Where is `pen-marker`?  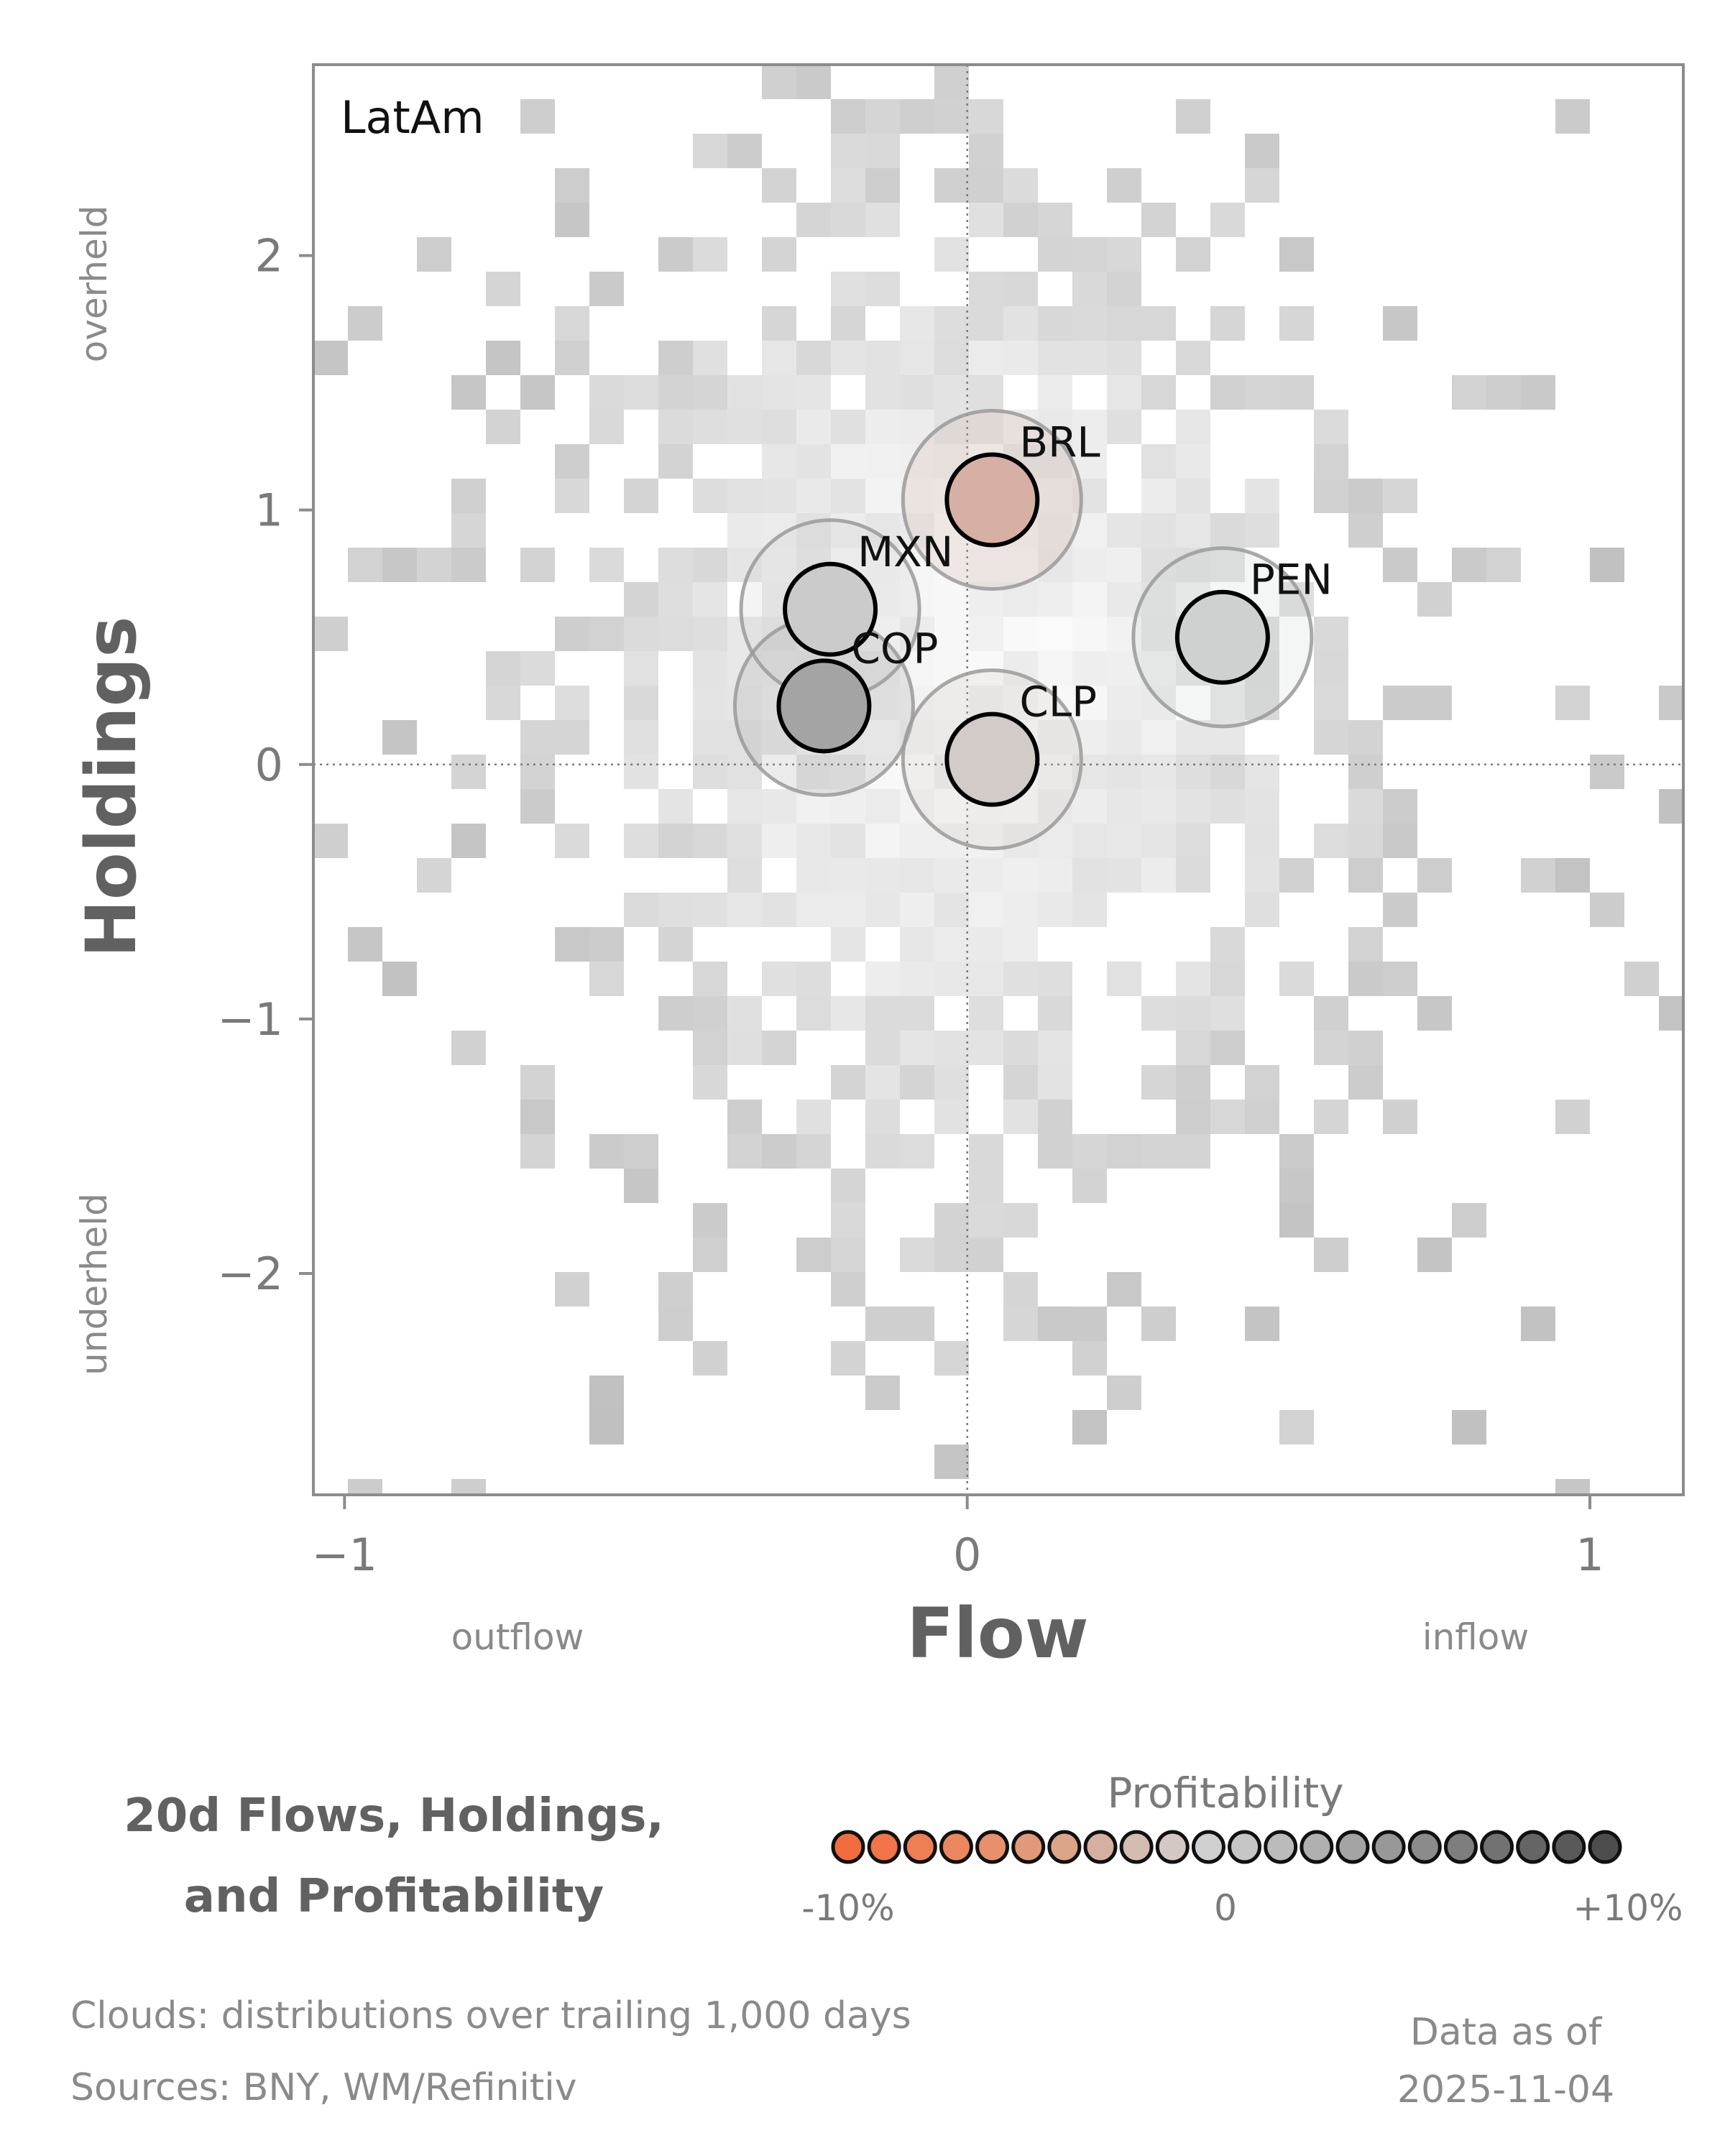
pen-marker is located at coordinates (1222, 637).